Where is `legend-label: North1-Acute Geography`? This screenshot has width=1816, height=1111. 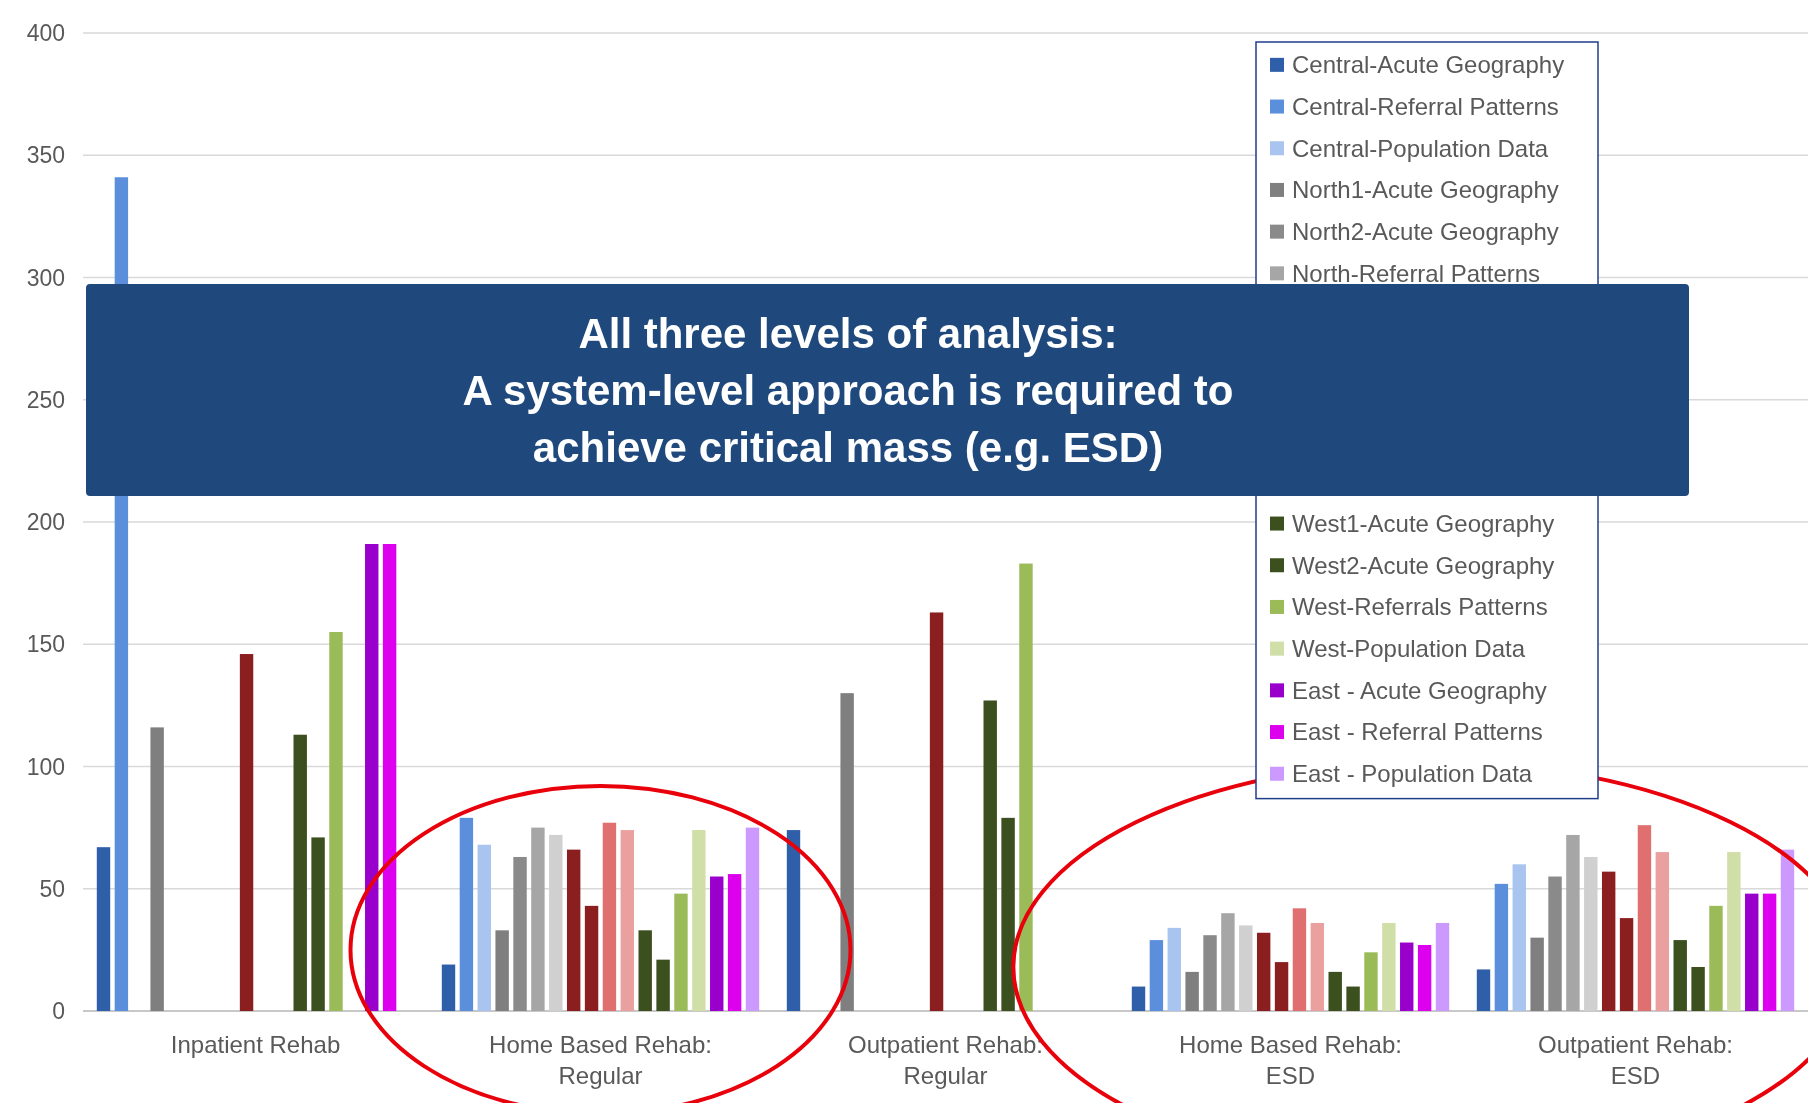 legend-label: North1-Acute Geography is located at coordinates (1425, 190).